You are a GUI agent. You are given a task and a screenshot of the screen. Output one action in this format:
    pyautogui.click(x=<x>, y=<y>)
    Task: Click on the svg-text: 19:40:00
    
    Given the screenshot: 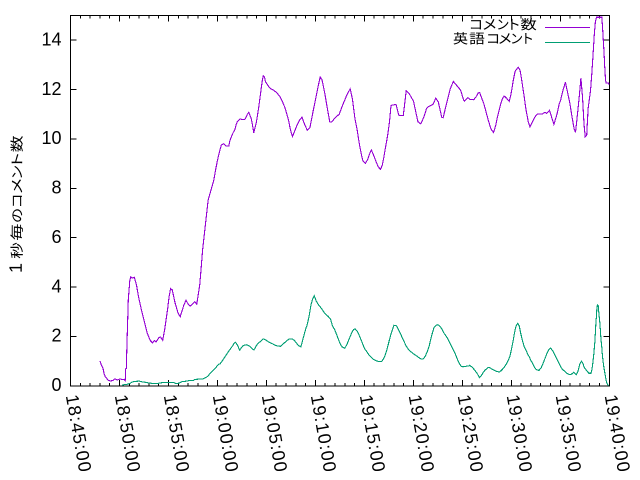 What is the action you would take?
    pyautogui.click(x=617, y=434)
    